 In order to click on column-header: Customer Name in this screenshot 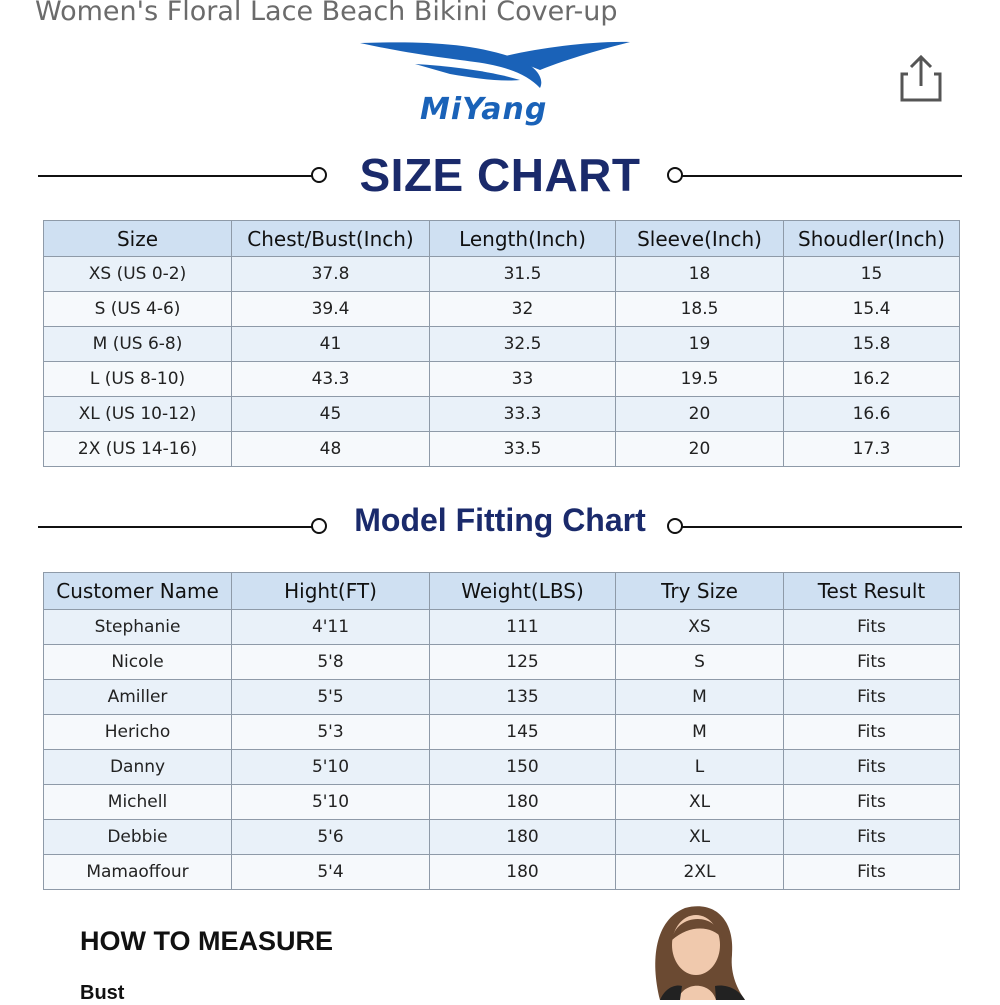, I will do `click(137, 591)`.